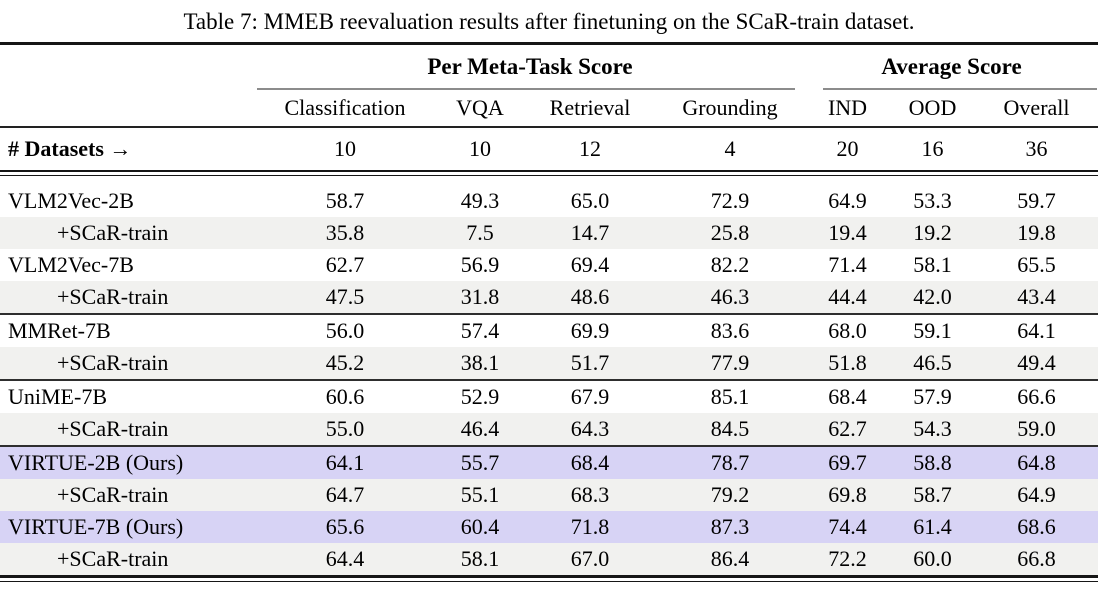  Describe the element at coordinates (933, 297) in the screenshot. I see `score-cell: 42.0` at that location.